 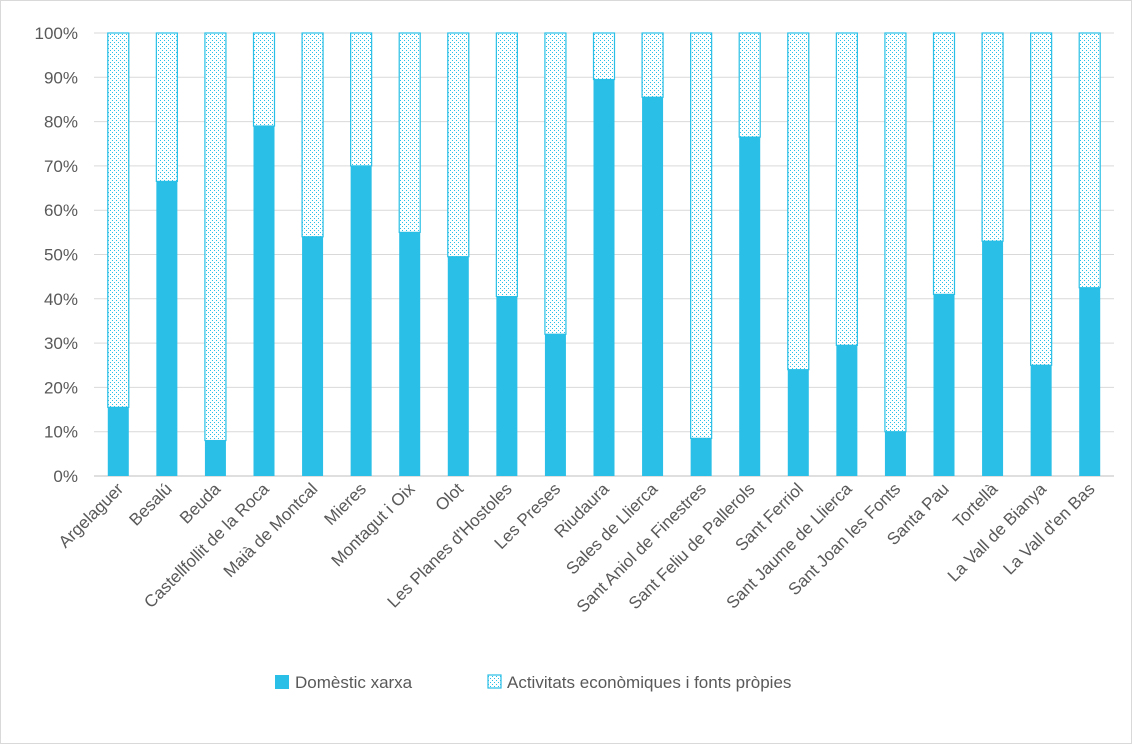 I want to click on y-tick-label: 50%, so click(x=61, y=255).